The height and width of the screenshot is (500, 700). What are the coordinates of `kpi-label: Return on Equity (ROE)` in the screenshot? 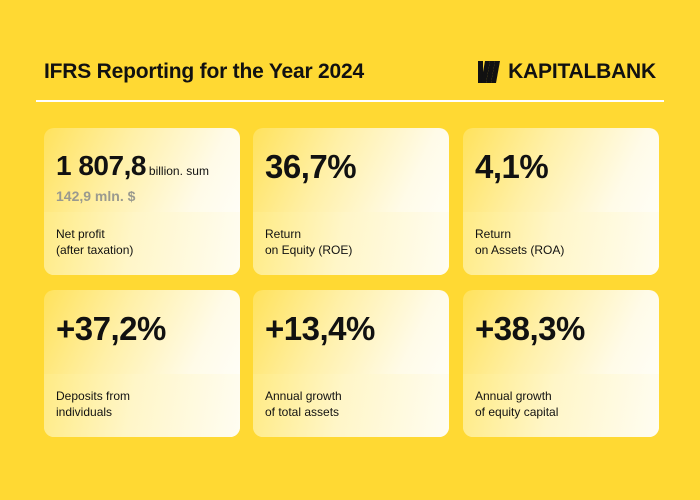 It's located at (309, 242).